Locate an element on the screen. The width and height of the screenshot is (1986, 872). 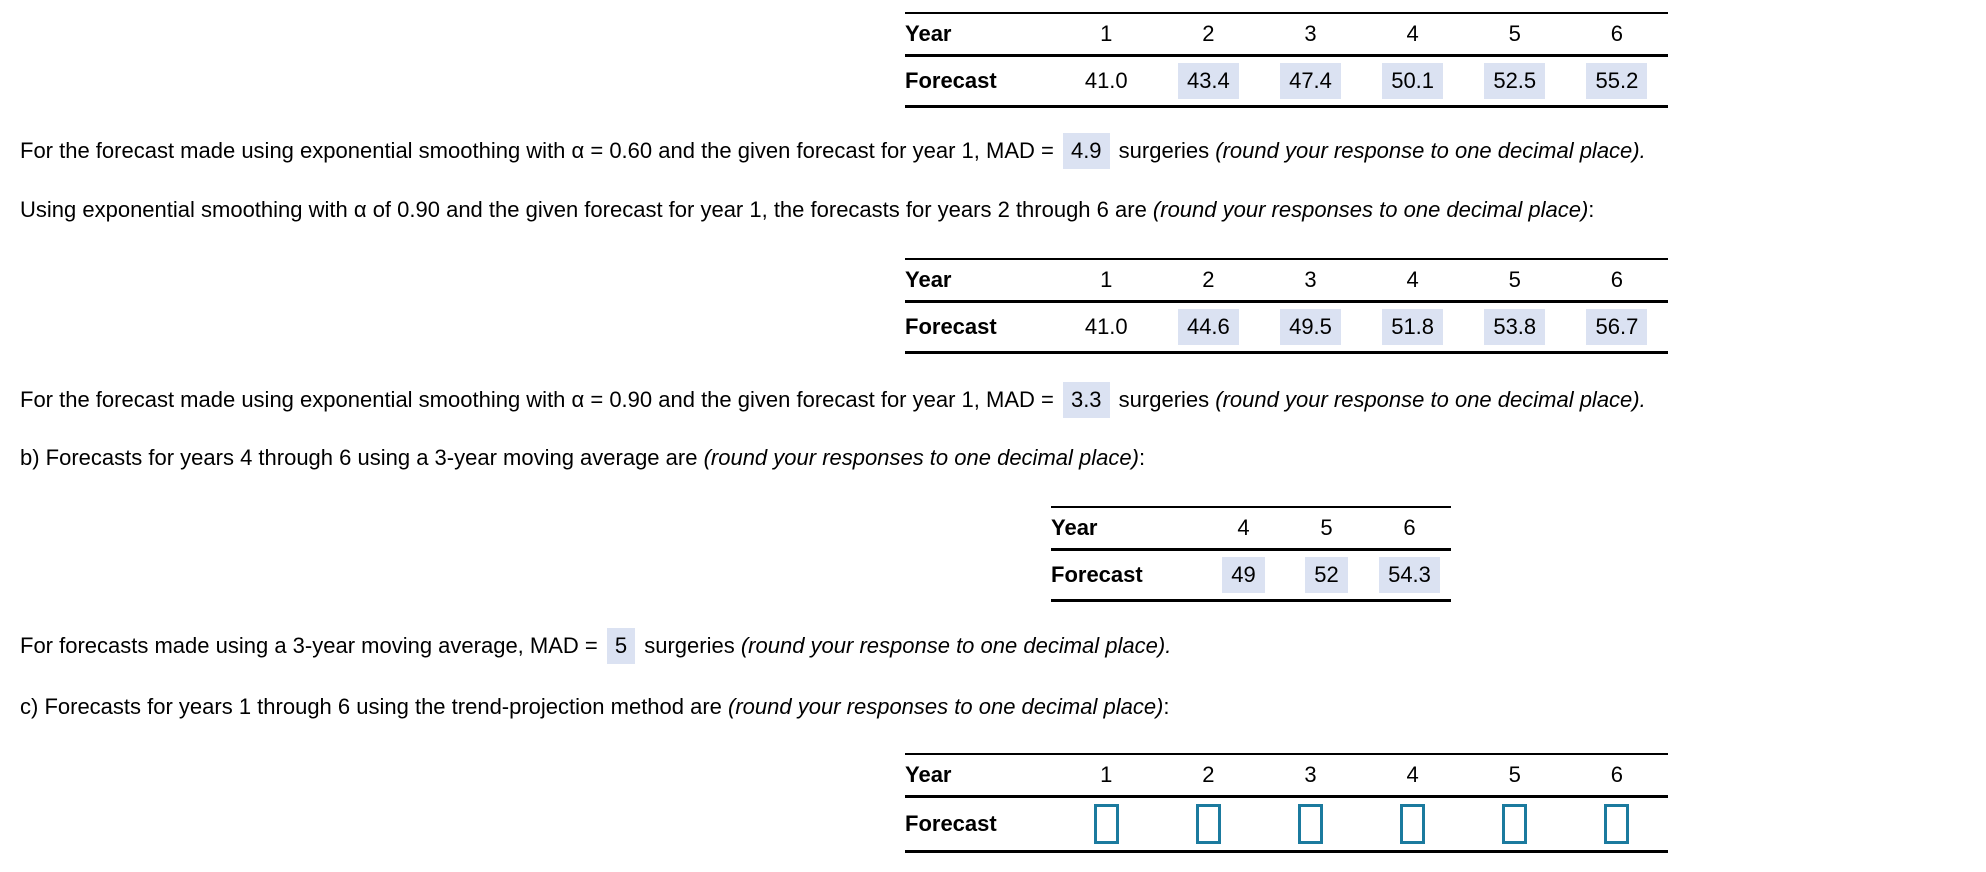
forecast-table-moving-average: Year 4 5 6 Forecast 49 52 54.3 is located at coordinates (1251, 554).